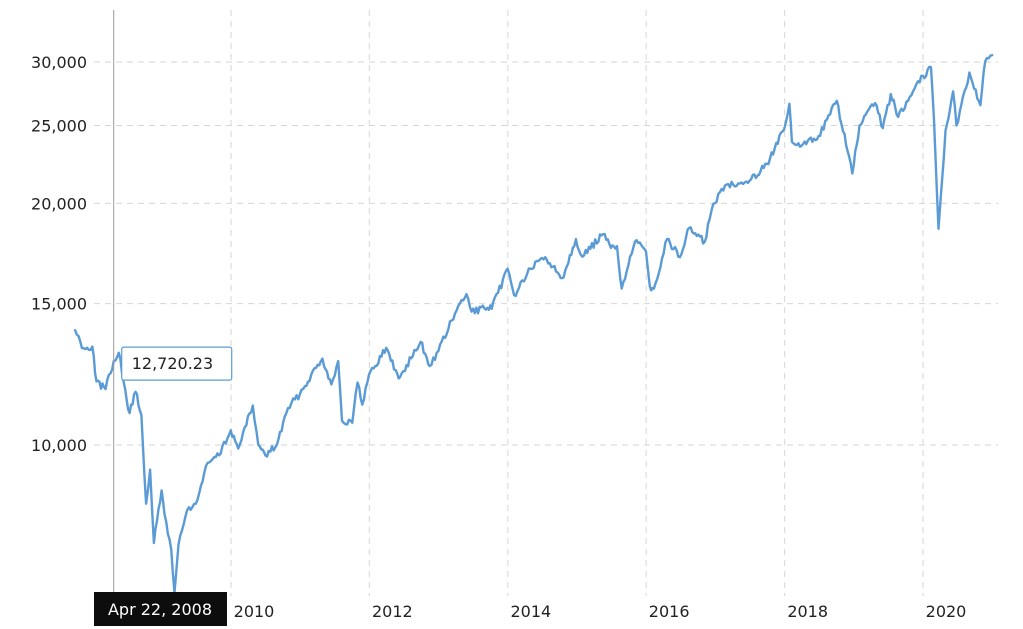  What do you see at coordinates (59, 304) in the screenshot?
I see `y-tick-label: 15,000` at bounding box center [59, 304].